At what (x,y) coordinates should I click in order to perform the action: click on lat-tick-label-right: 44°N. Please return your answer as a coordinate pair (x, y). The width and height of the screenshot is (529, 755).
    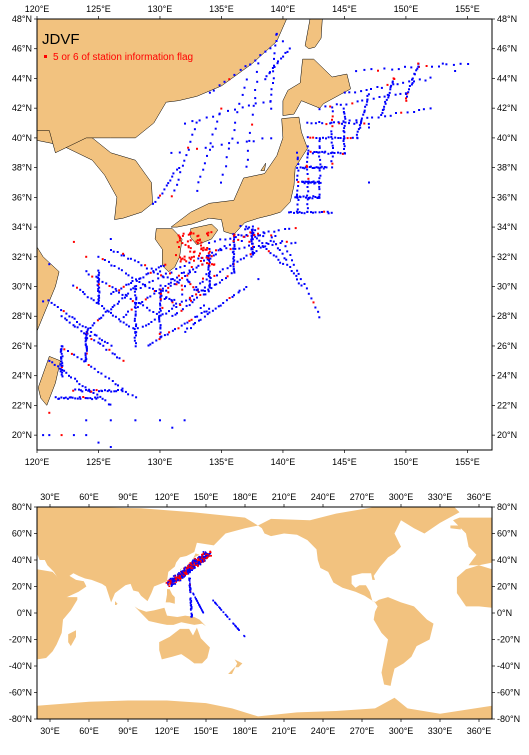
    Looking at the image, I should click on (507, 78).